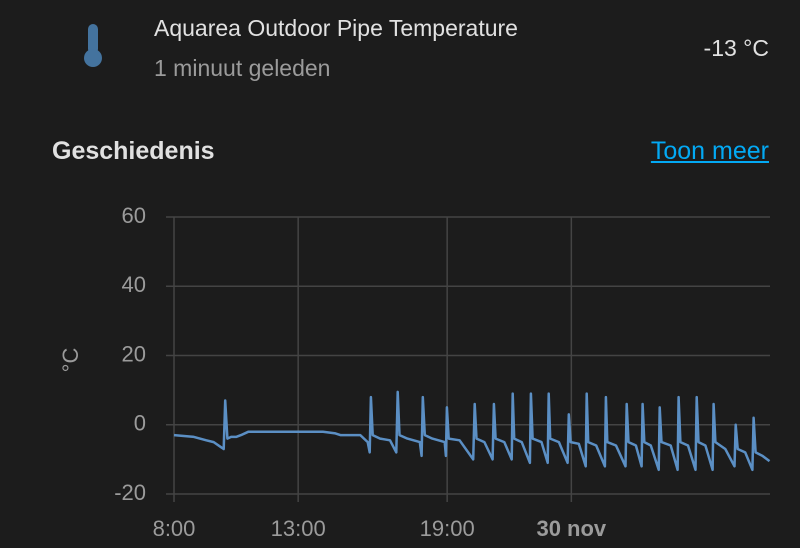 The width and height of the screenshot is (800, 548). I want to click on y-tick-label: 40, so click(134, 284).